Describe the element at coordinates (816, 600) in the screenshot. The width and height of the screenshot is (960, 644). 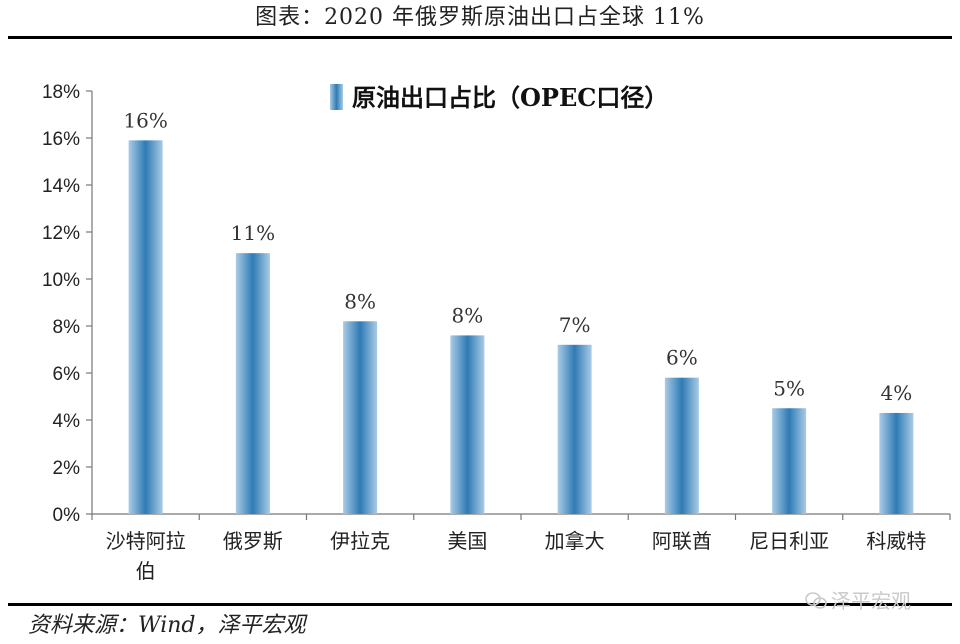
I see `wechat-icon` at that location.